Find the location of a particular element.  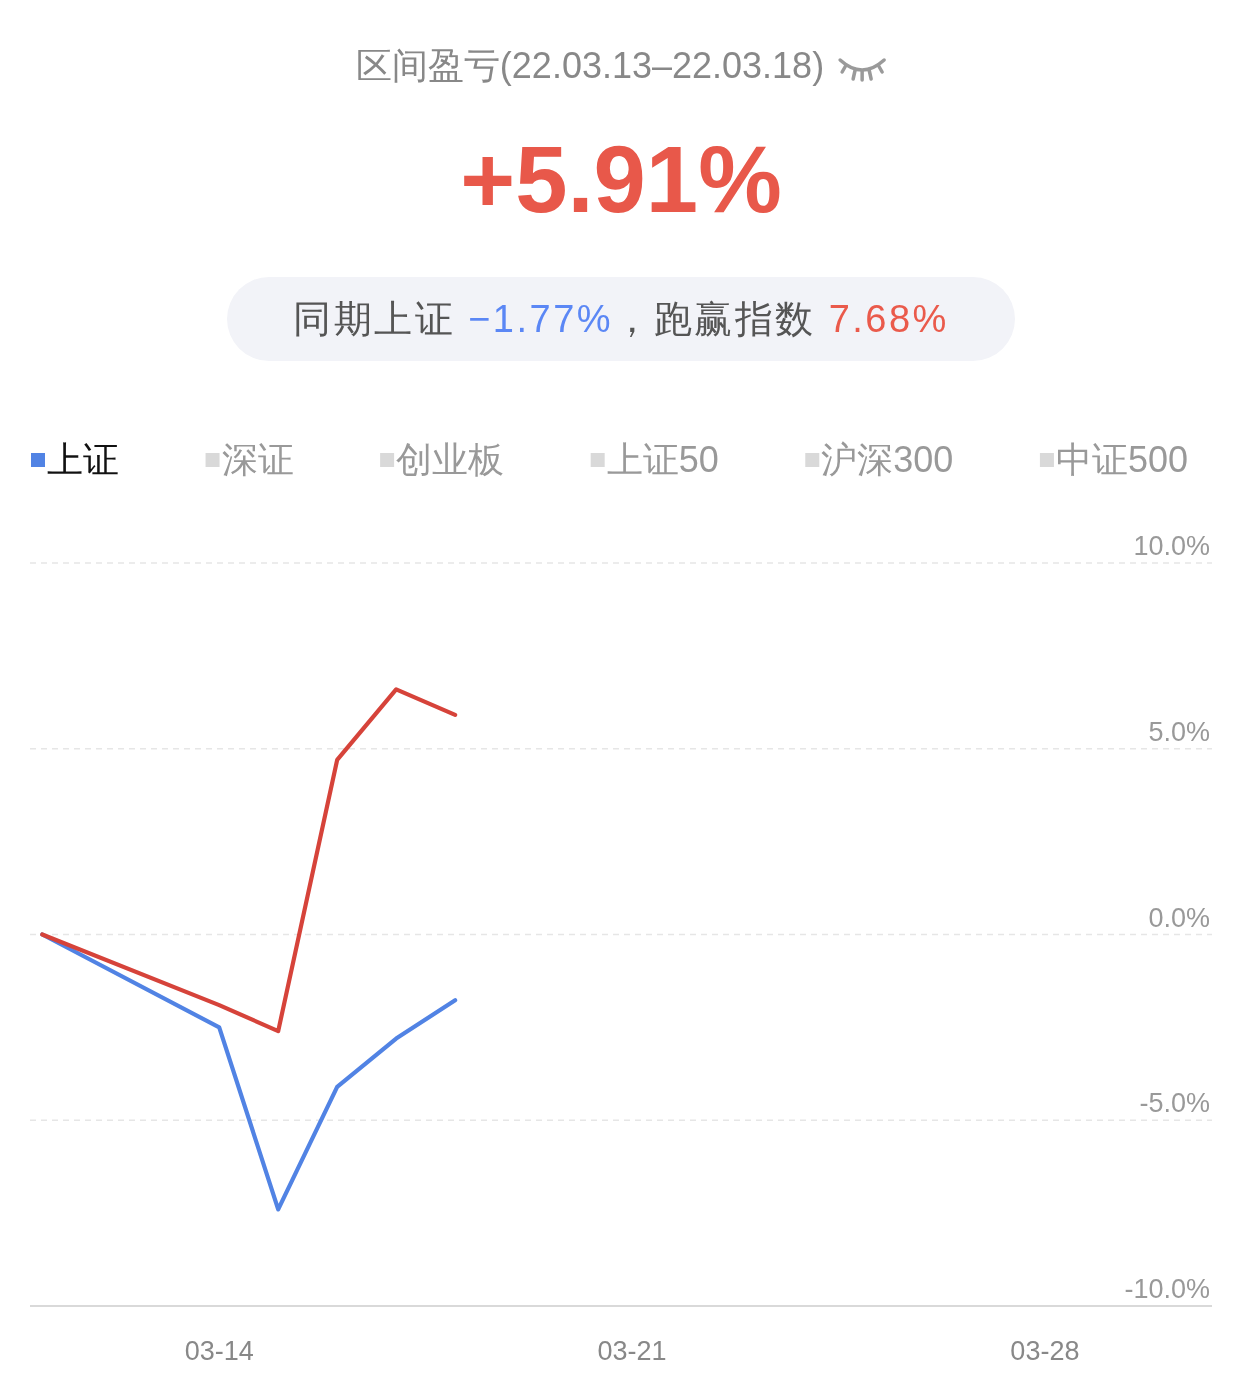

y-tick-label: 5.0% is located at coordinates (1179, 731).